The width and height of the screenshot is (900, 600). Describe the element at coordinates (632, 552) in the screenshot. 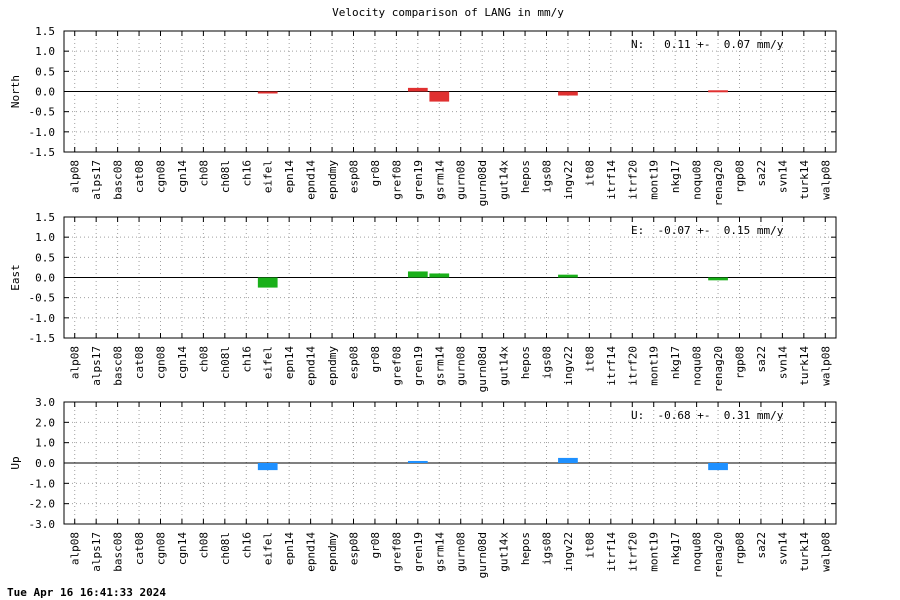

I see `up-xtick-label: itrf20` at that location.